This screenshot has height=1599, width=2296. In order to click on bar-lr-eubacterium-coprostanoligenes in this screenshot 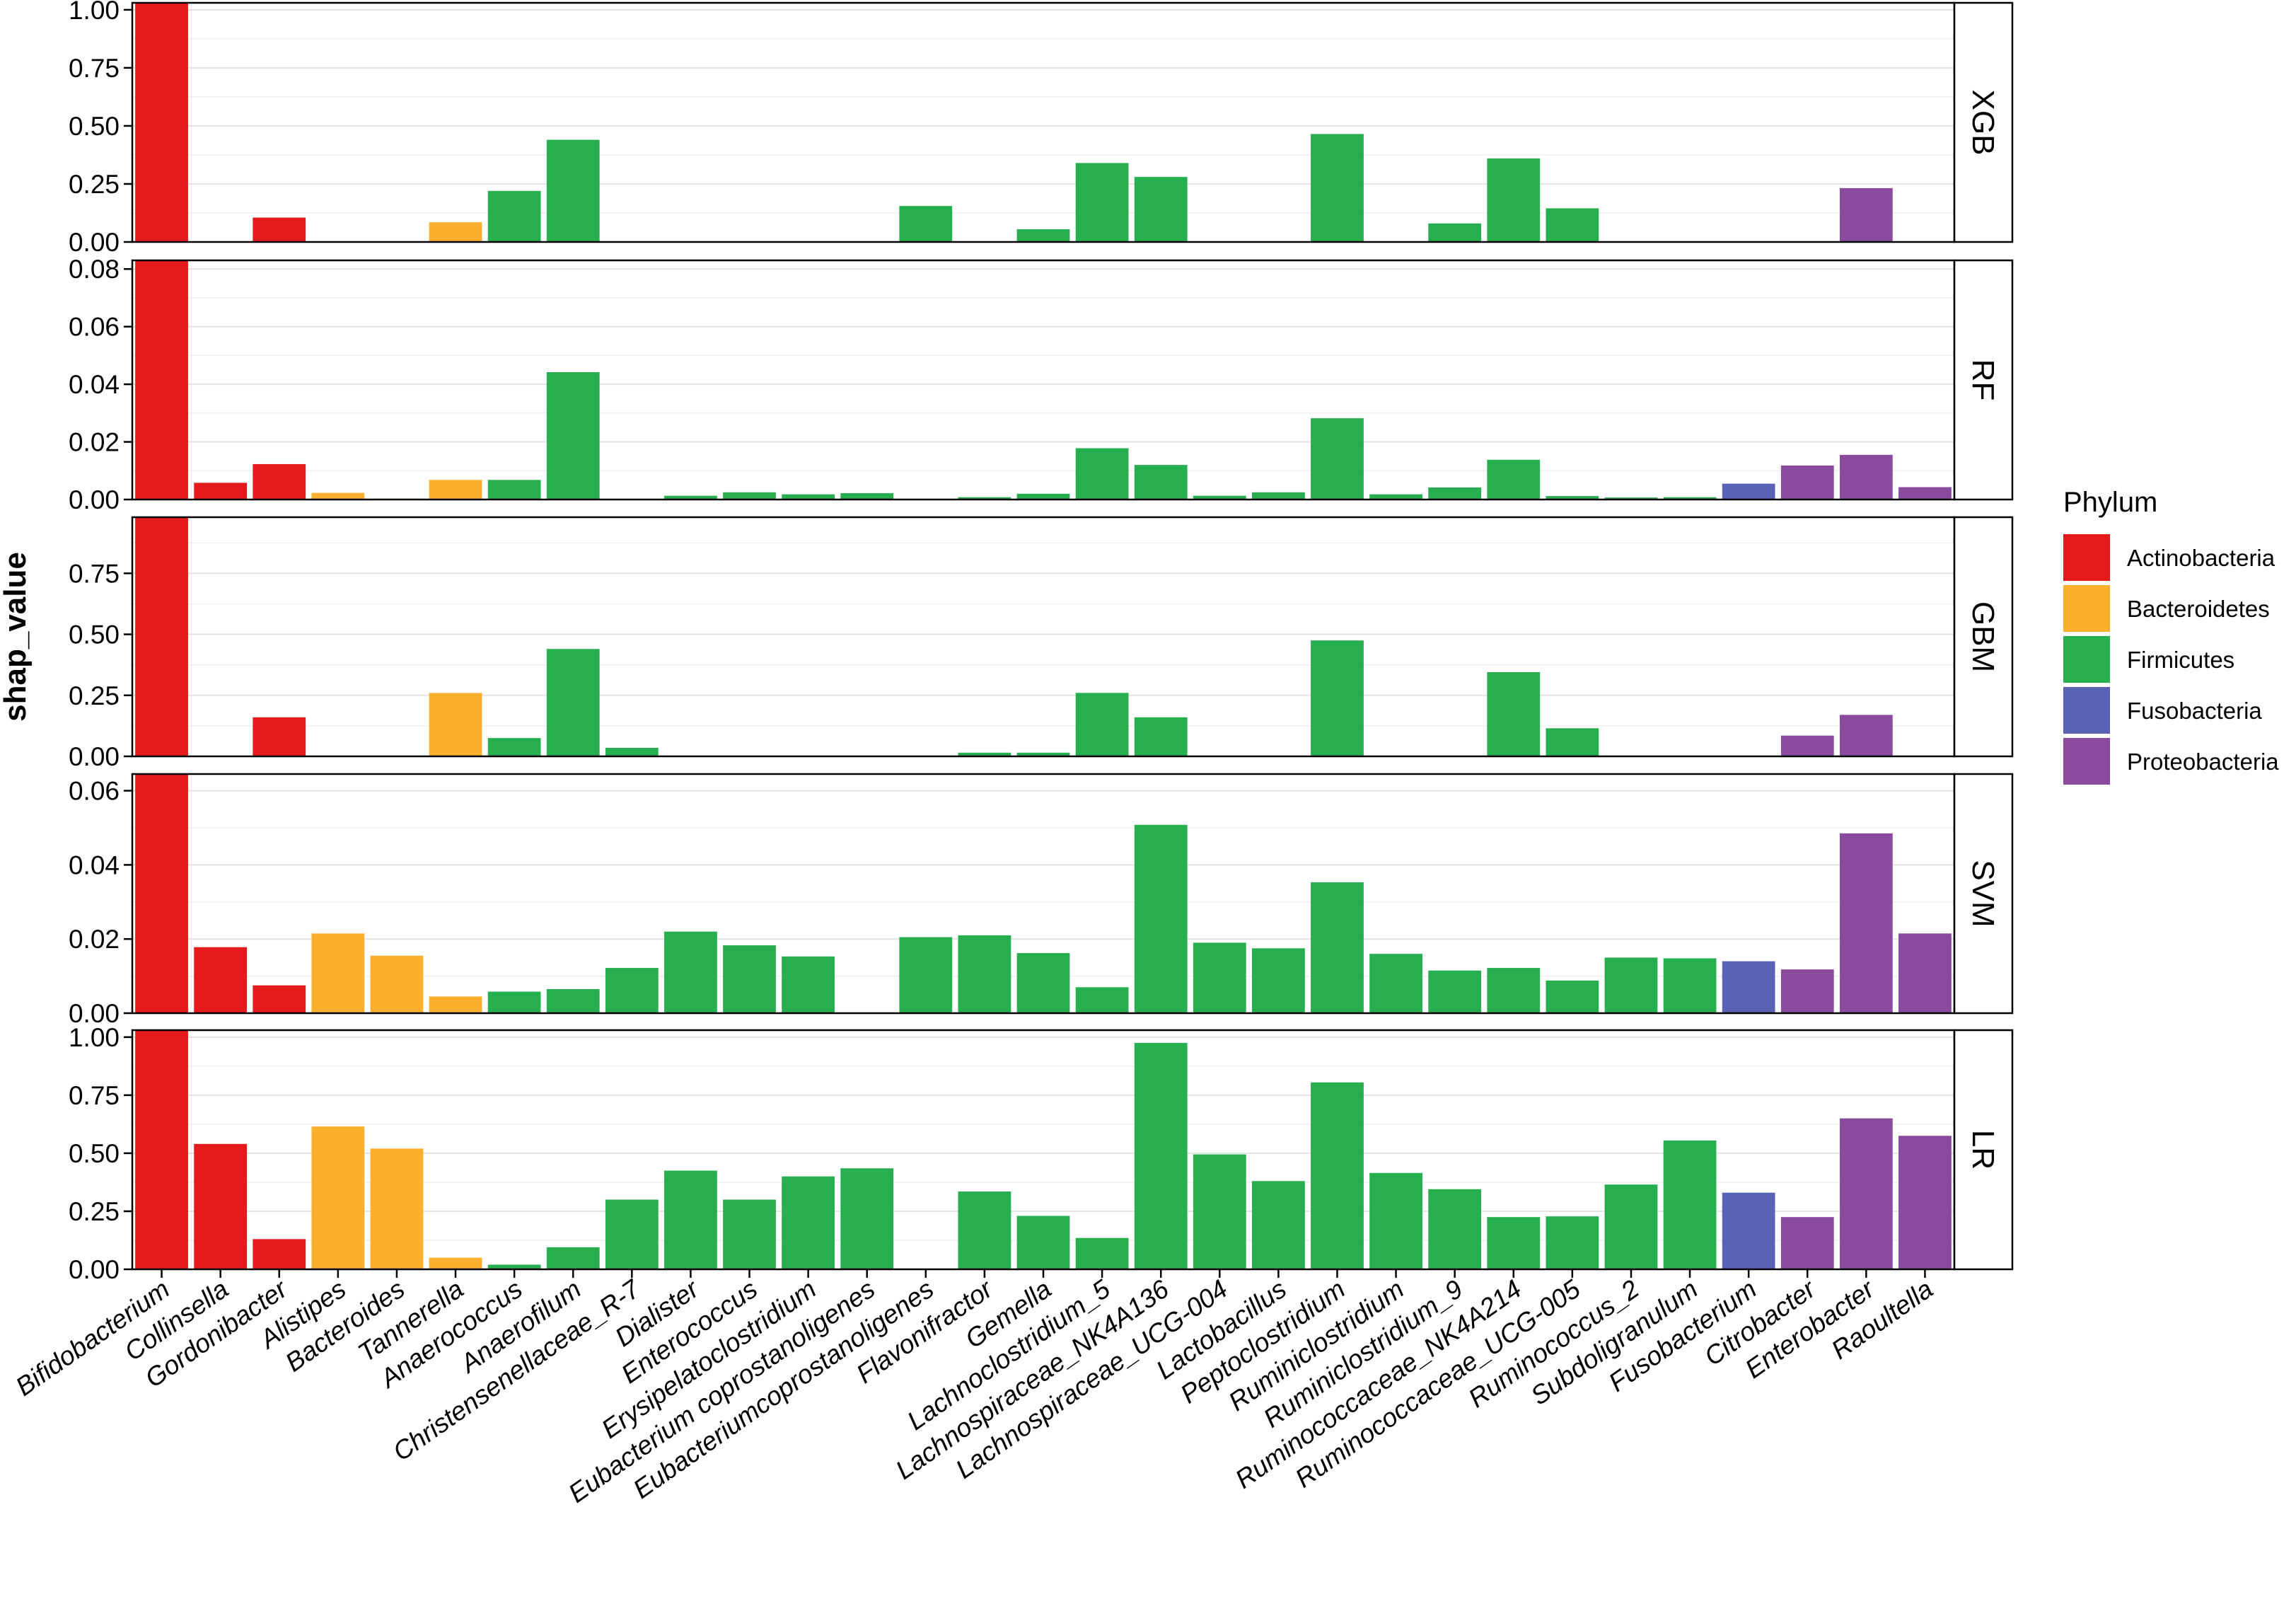, I will do `click(867, 1218)`.